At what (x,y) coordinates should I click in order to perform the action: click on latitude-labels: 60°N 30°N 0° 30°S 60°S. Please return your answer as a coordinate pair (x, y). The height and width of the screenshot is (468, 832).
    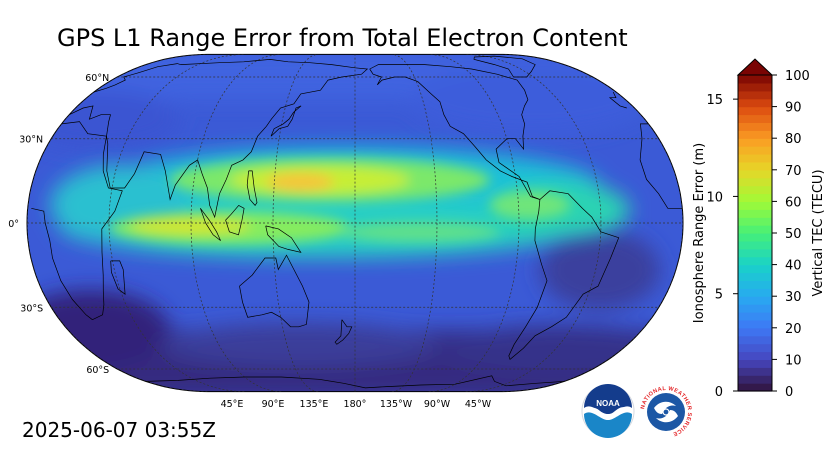
    Looking at the image, I should click on (58, 224).